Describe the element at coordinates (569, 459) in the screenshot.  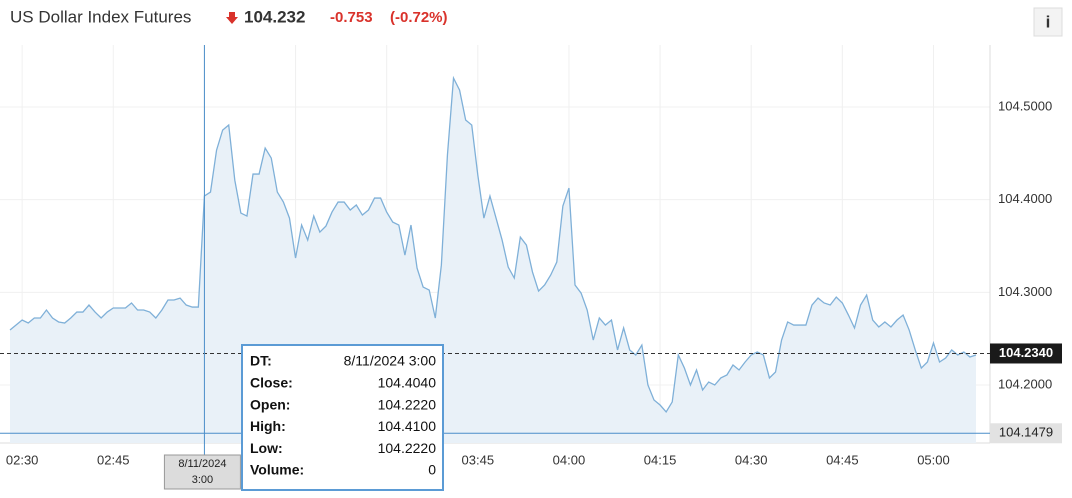
I see `x-tick-label: 04:00` at that location.